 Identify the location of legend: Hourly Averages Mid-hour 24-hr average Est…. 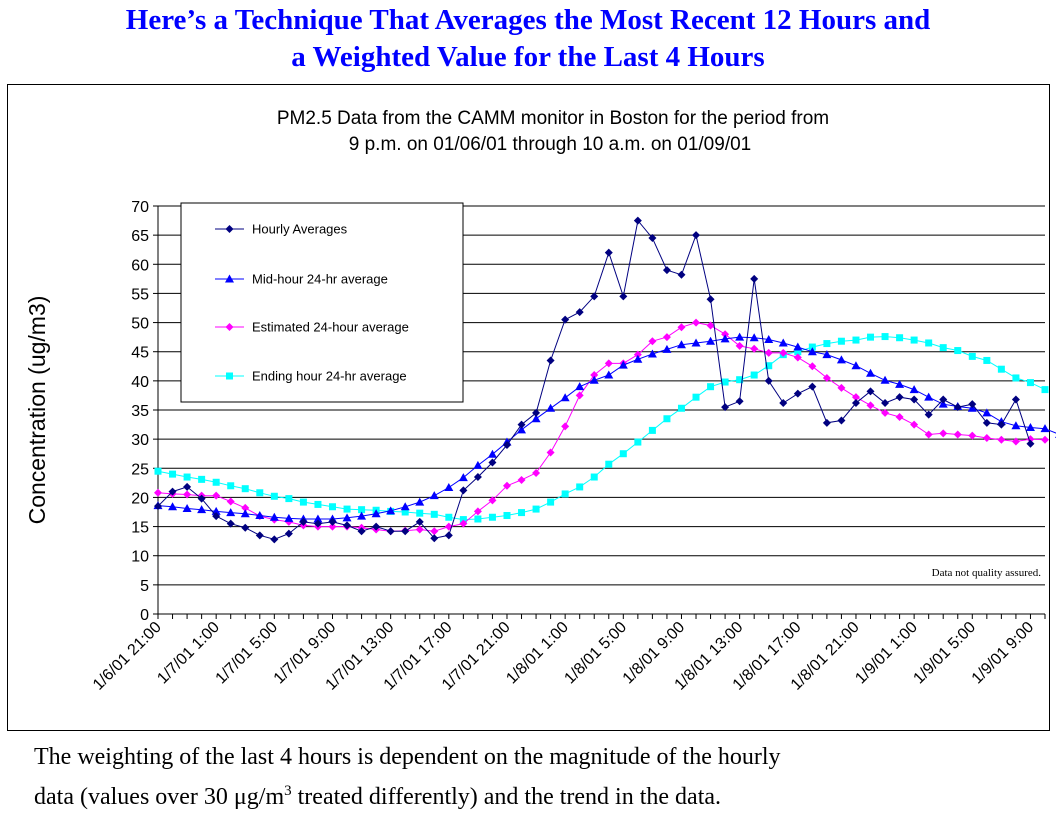
(322, 302).